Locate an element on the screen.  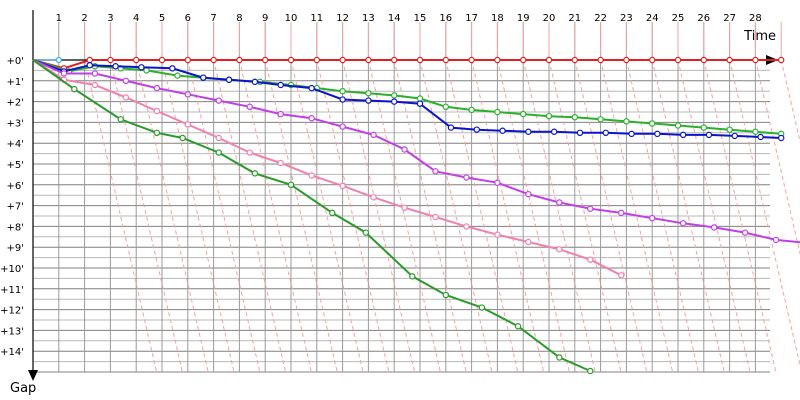
y-tick-label: +10' is located at coordinates (12, 269).